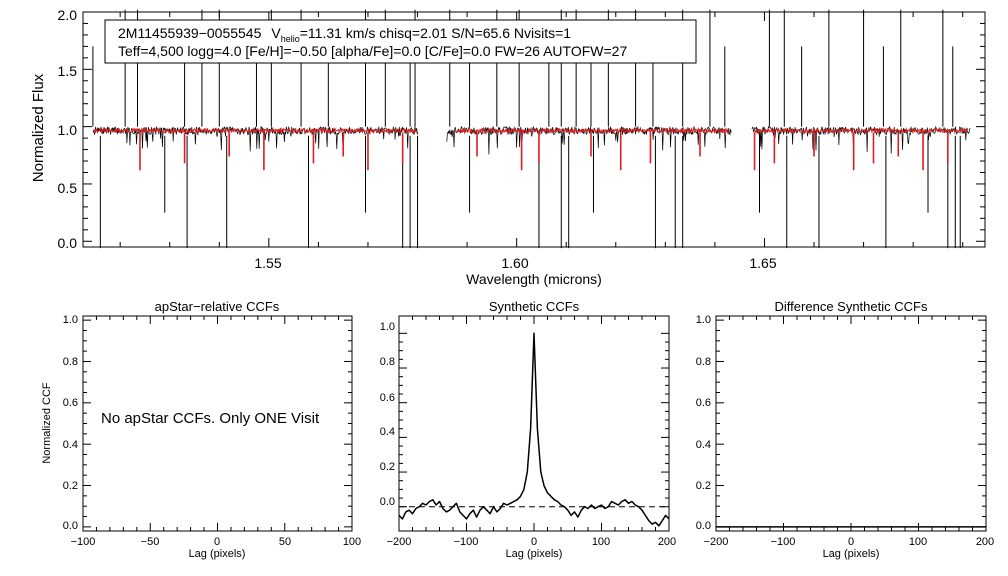  Describe the element at coordinates (68, 188) in the screenshot. I see `spectrum-ytick-label: 0.5` at that location.